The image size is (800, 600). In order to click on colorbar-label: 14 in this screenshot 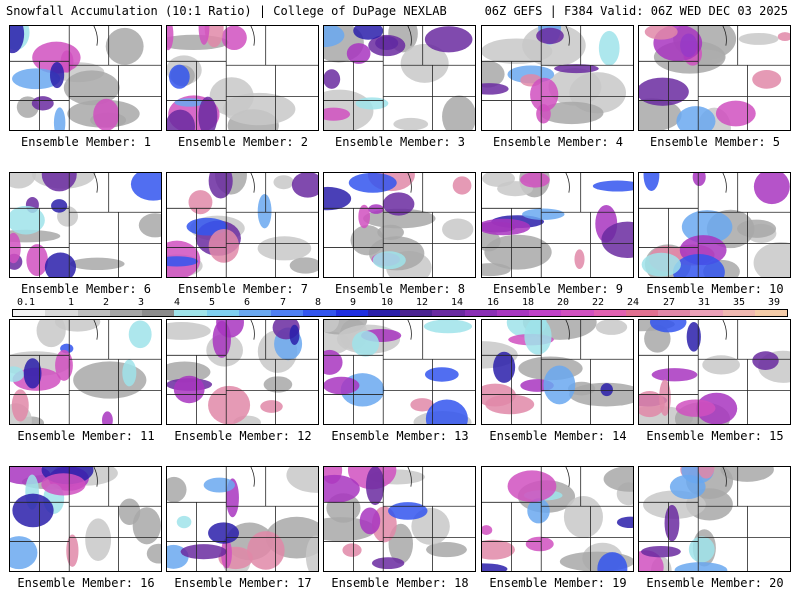, I will do `click(457, 302)`.